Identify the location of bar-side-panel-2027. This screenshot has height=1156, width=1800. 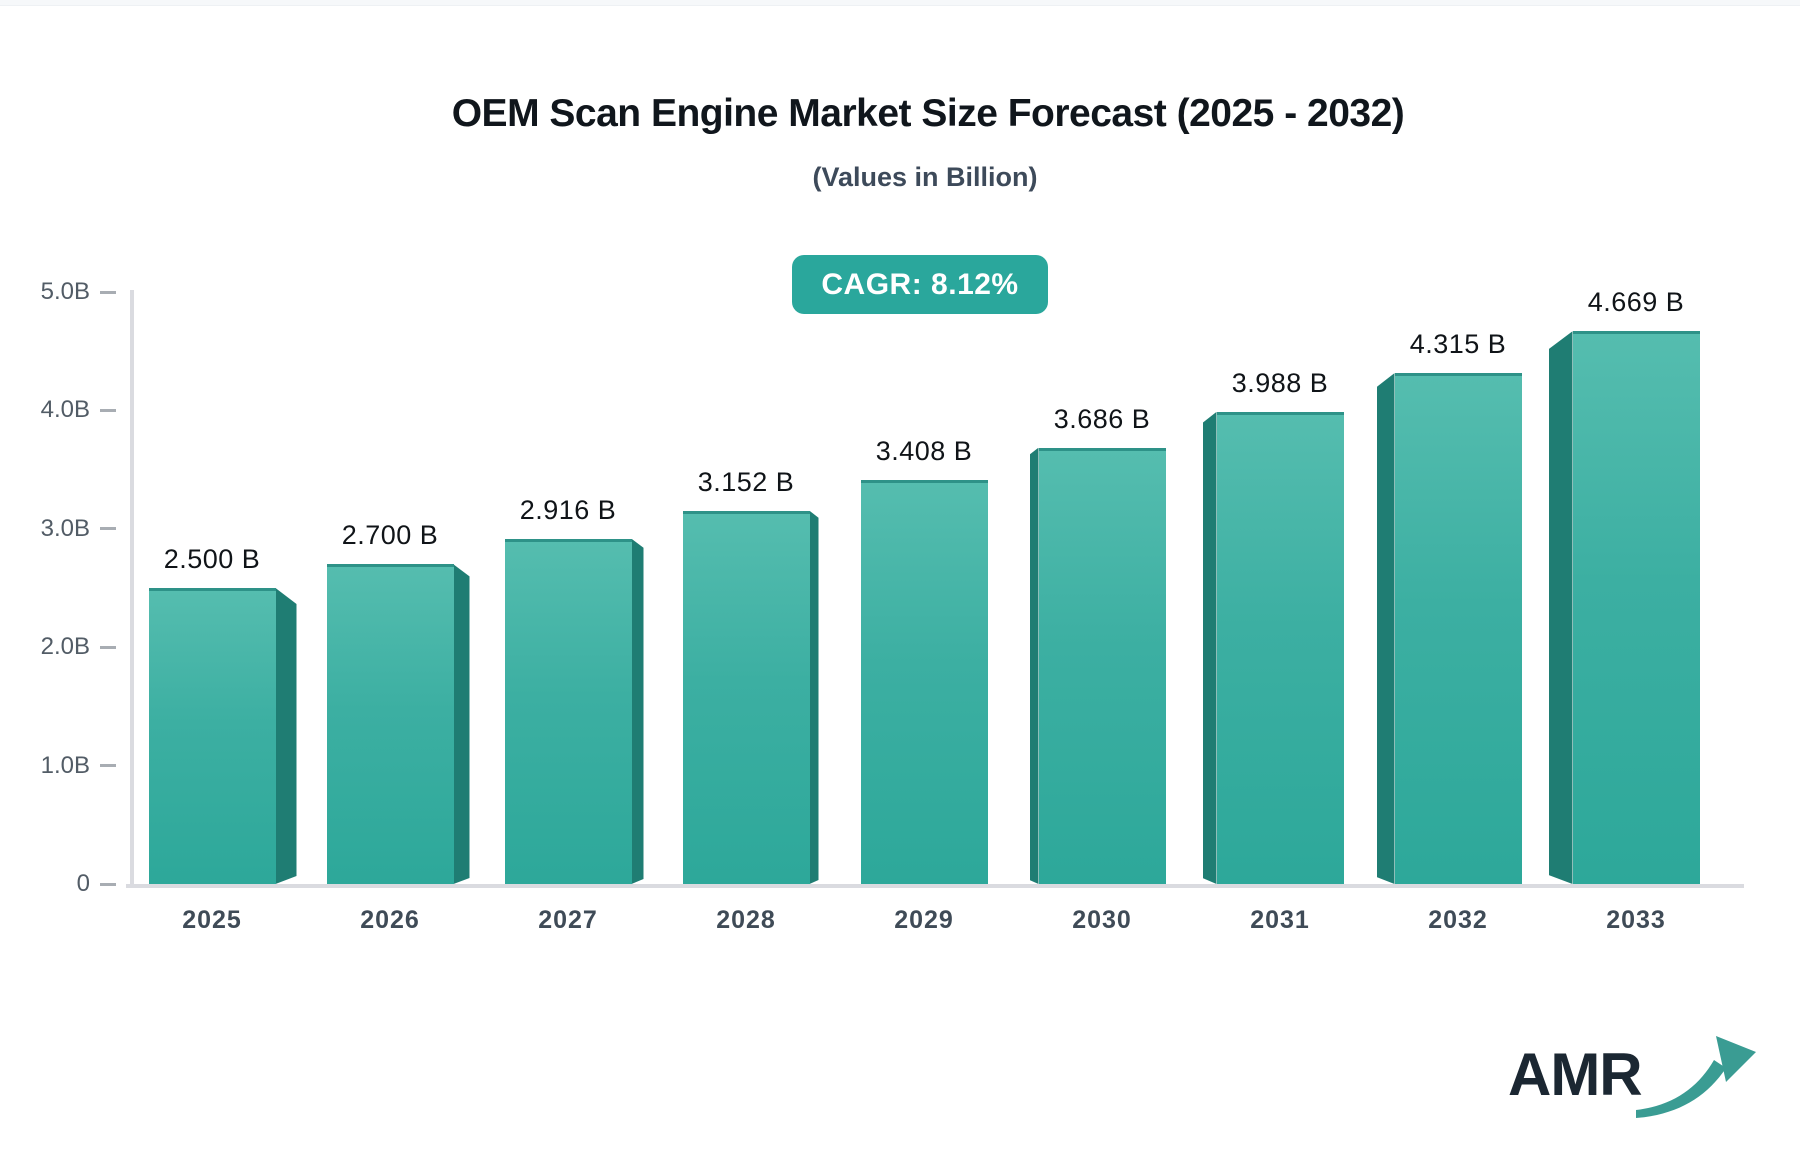
(638, 711).